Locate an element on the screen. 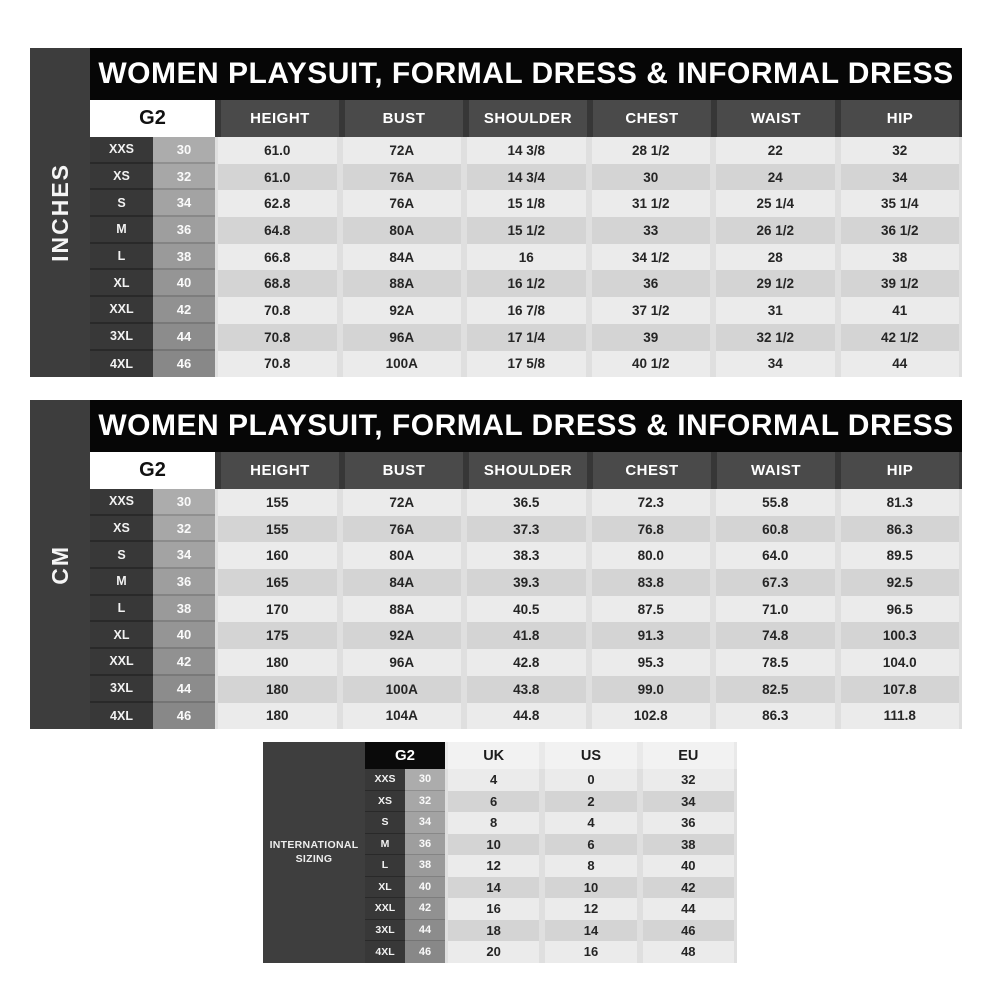 Image resolution: width=1000 pixels, height=1000 pixels. value-cell: 0 is located at coordinates (591, 780).